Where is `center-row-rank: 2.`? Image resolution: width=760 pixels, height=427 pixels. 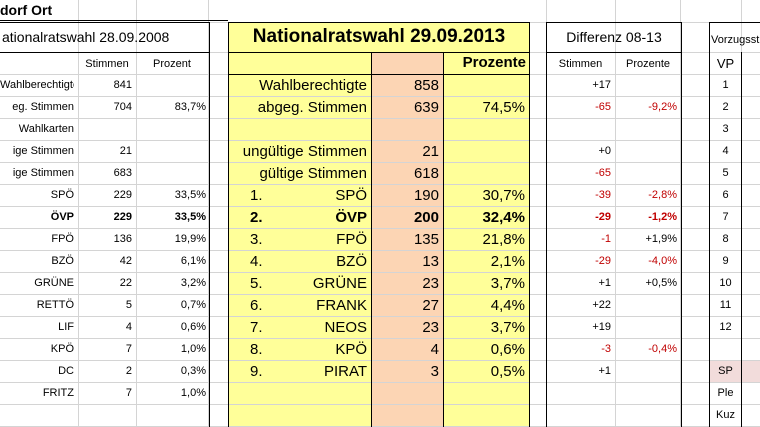 center-row-rank: 2. is located at coordinates (256, 217).